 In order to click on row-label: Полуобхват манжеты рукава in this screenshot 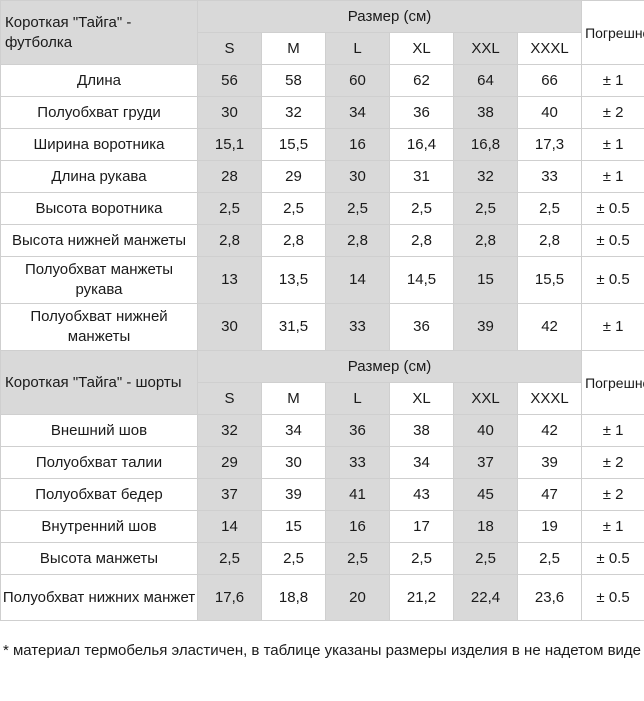, I will do `click(99, 280)`.